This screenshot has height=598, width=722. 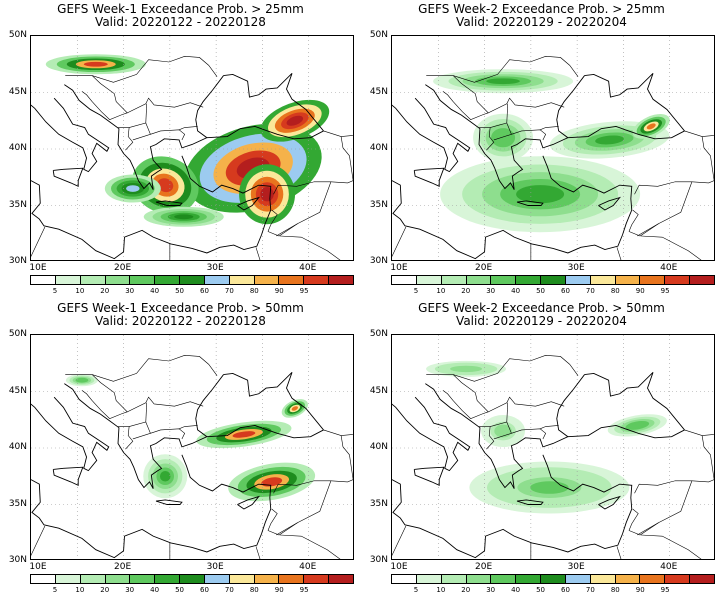 What do you see at coordinates (483, 268) in the screenshot?
I see `longitude-label: 20E` at bounding box center [483, 268].